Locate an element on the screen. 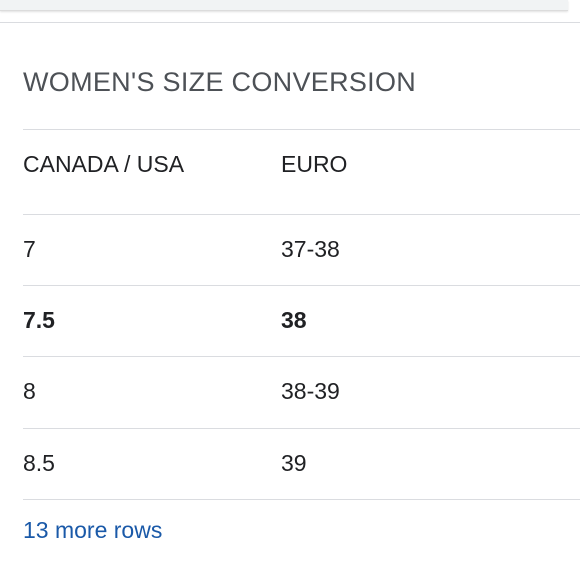  cell-euro: 38 is located at coordinates (294, 320).